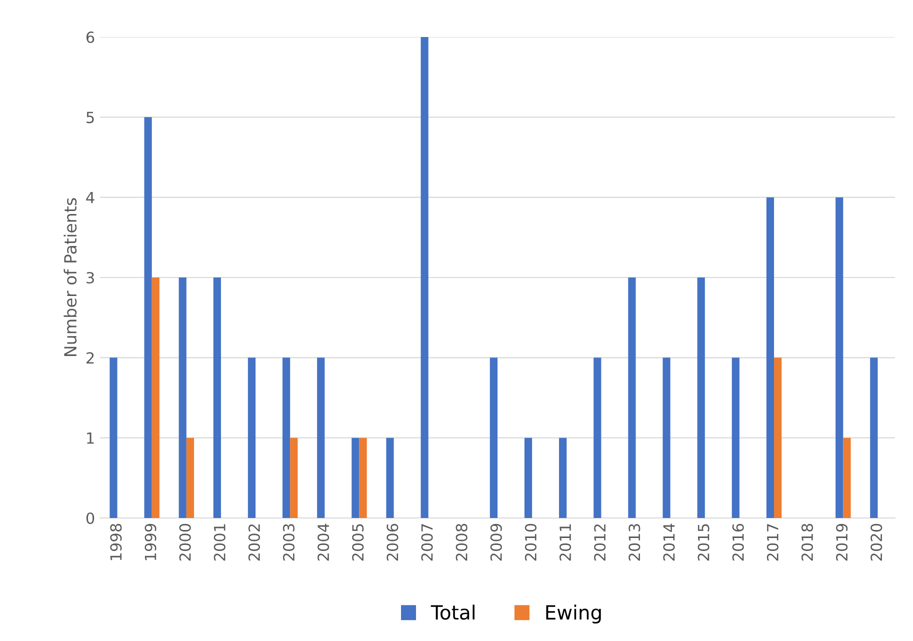  I want to click on x-tick-label: 2002, so click(254, 542).